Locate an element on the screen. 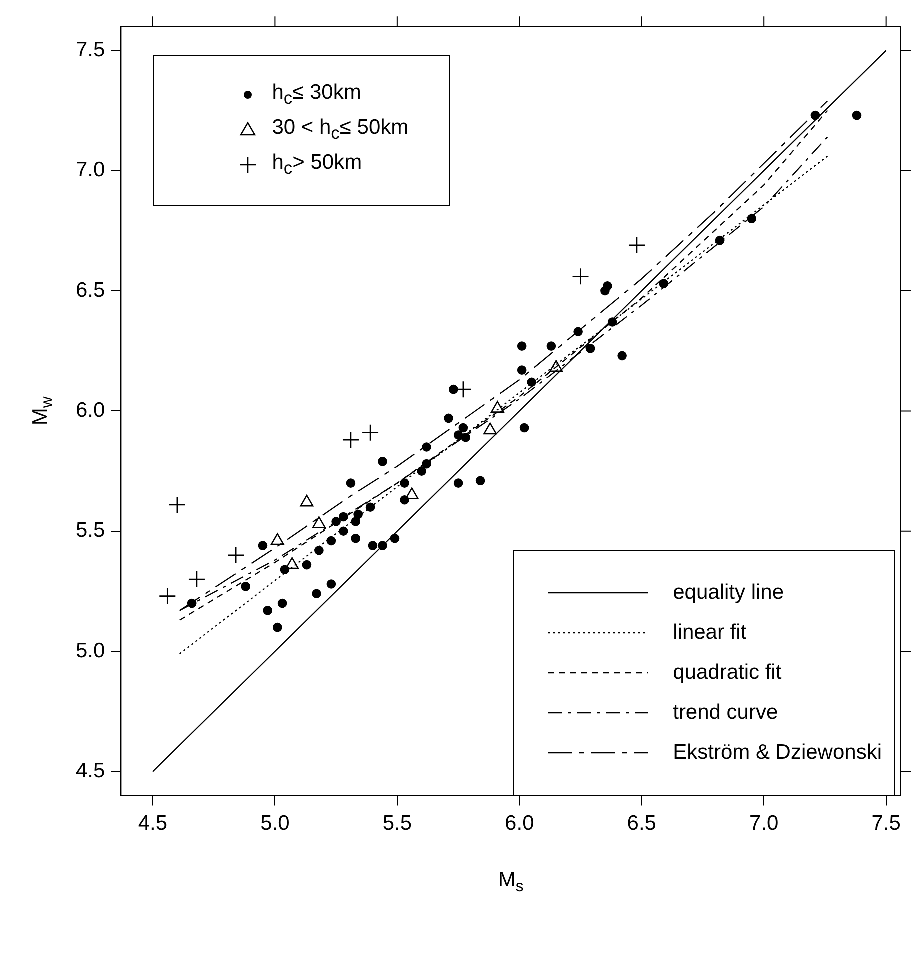 The image size is (917, 975). legend-label: h$_{c}$≤ 30km is located at coordinates (317, 95).